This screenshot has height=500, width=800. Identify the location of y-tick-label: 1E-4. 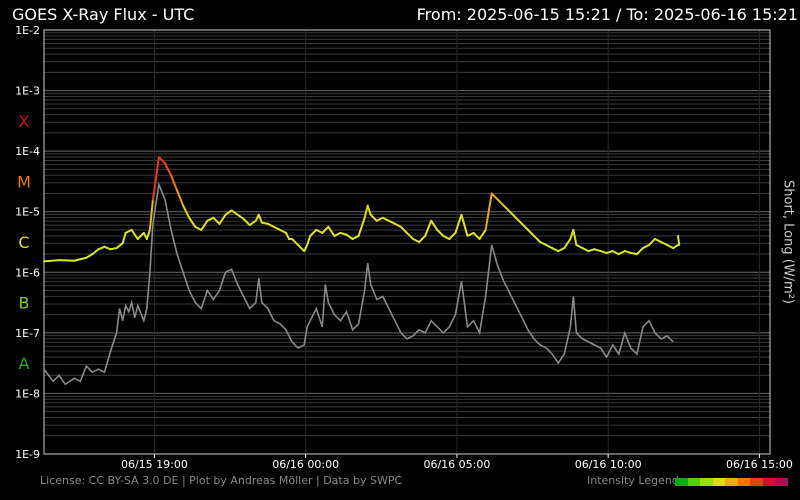
(27, 151).